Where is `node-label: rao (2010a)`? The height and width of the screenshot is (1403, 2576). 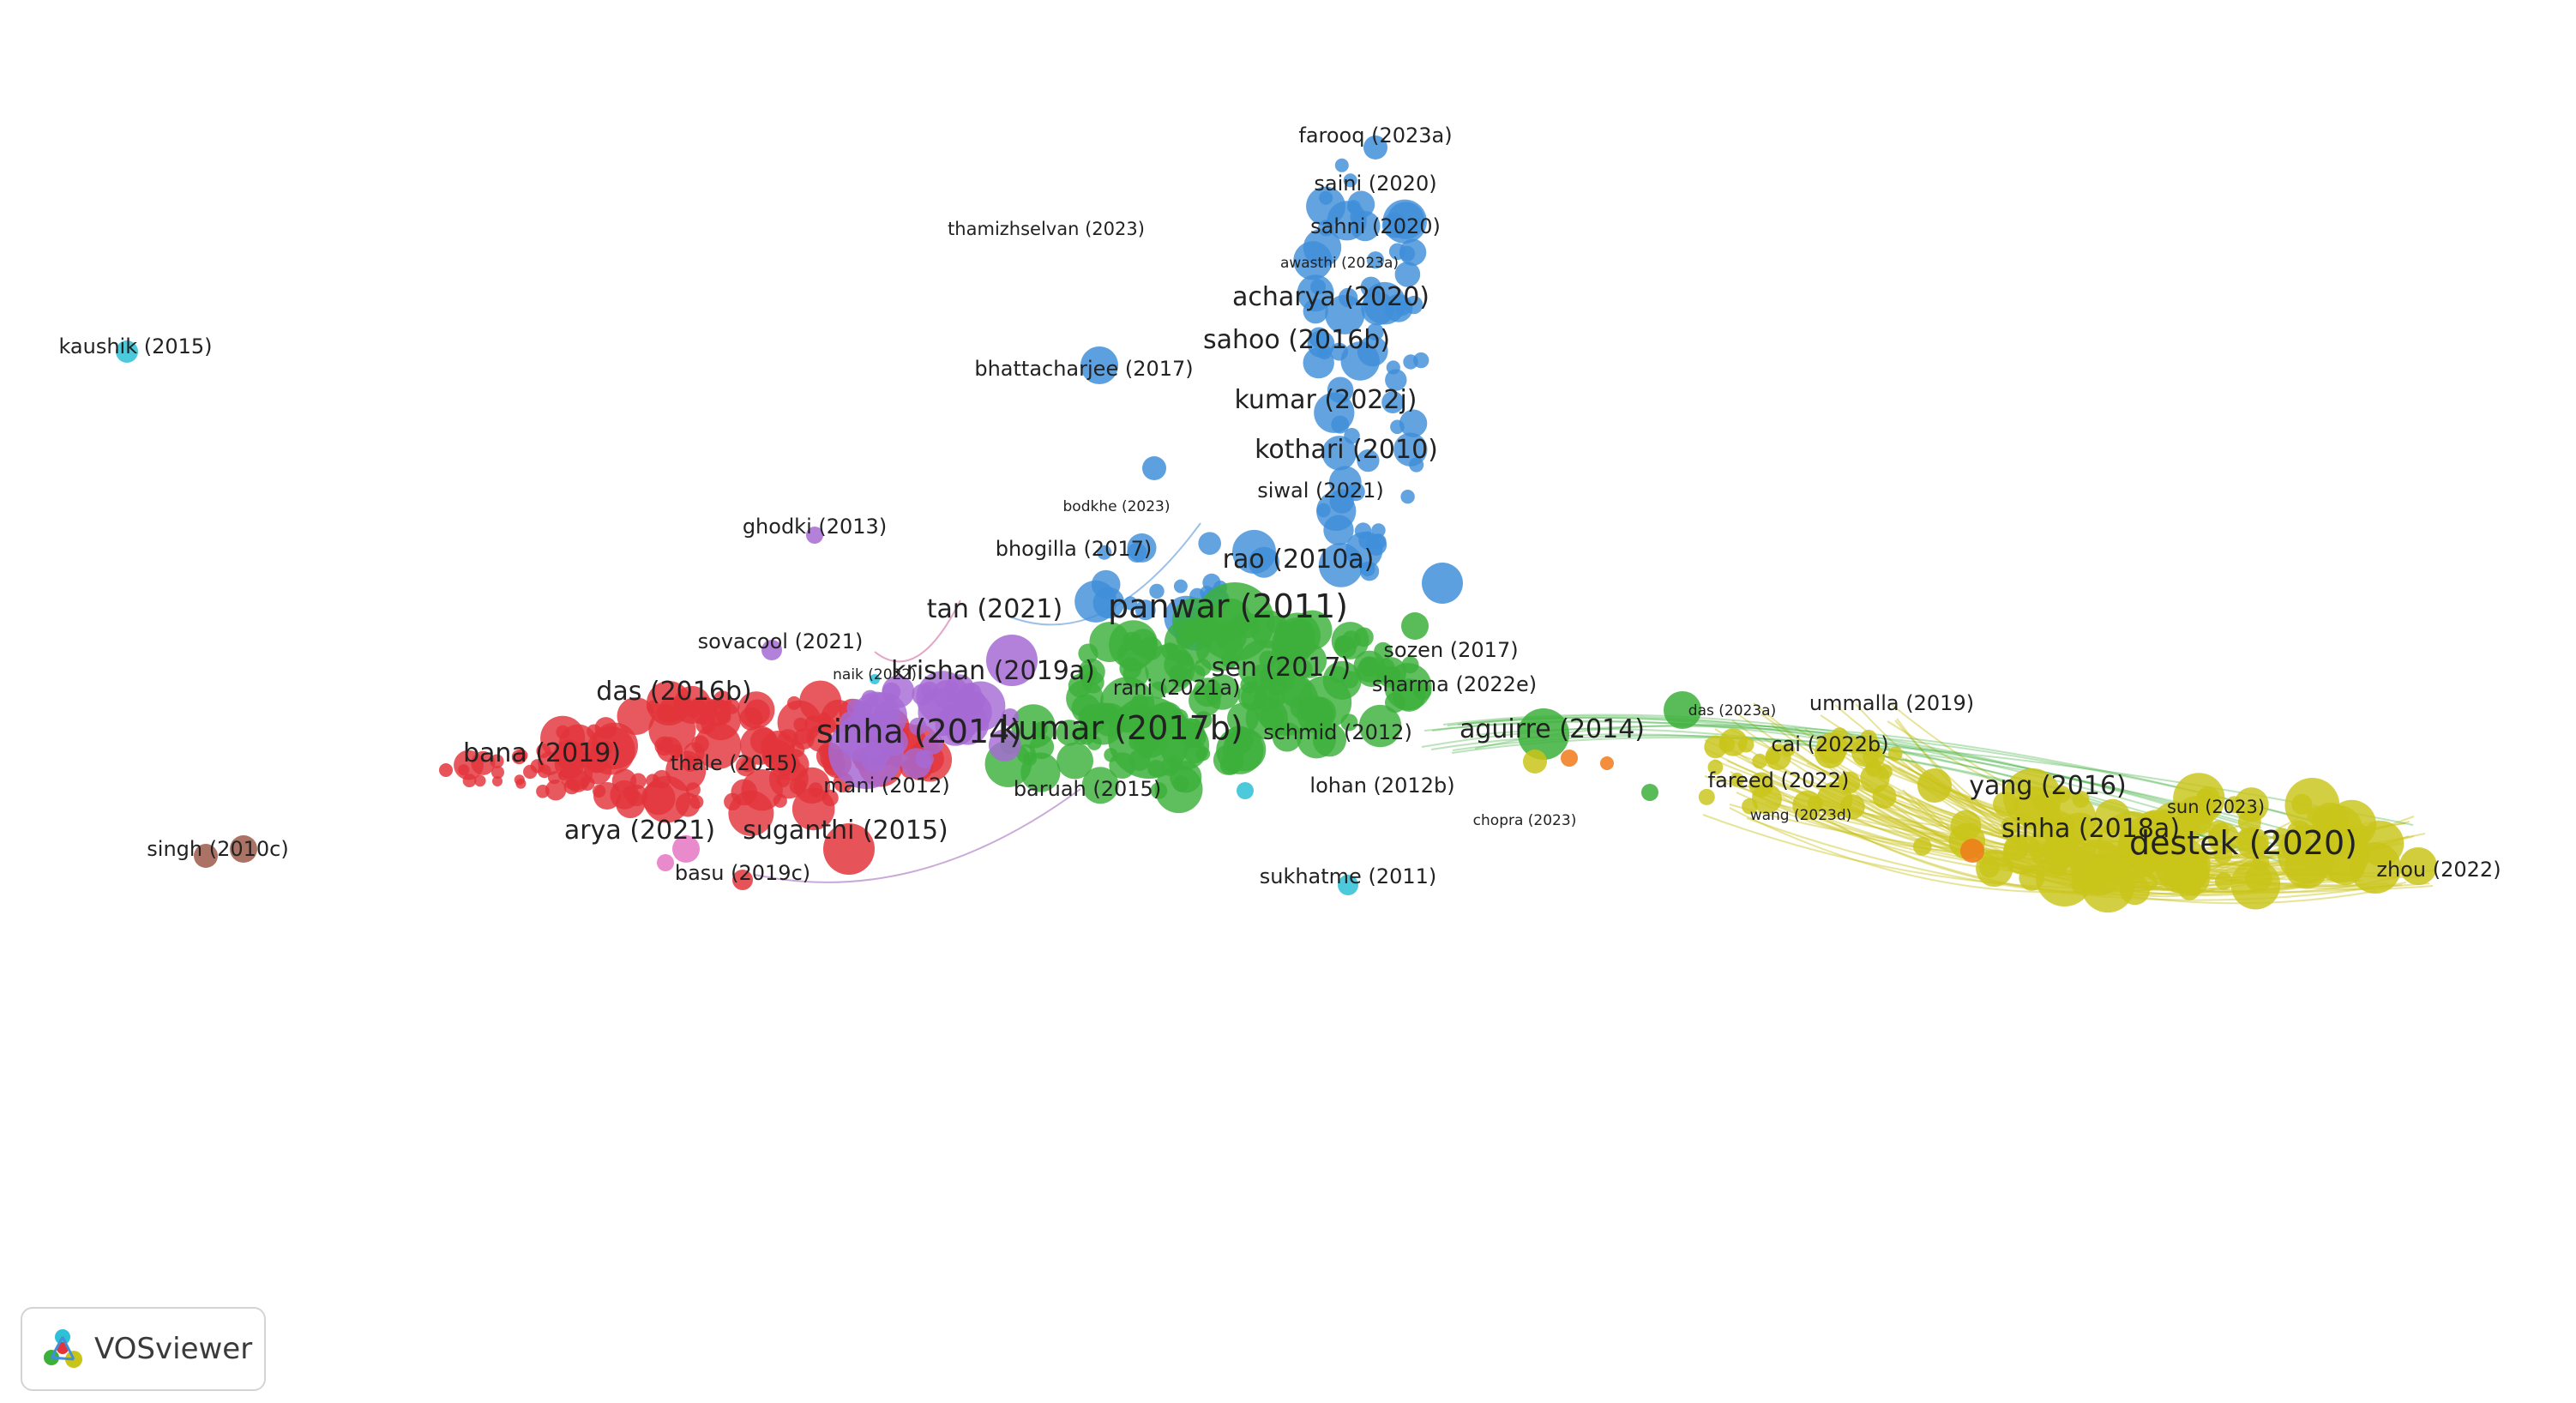 node-label: rao (2010a) is located at coordinates (1299, 560).